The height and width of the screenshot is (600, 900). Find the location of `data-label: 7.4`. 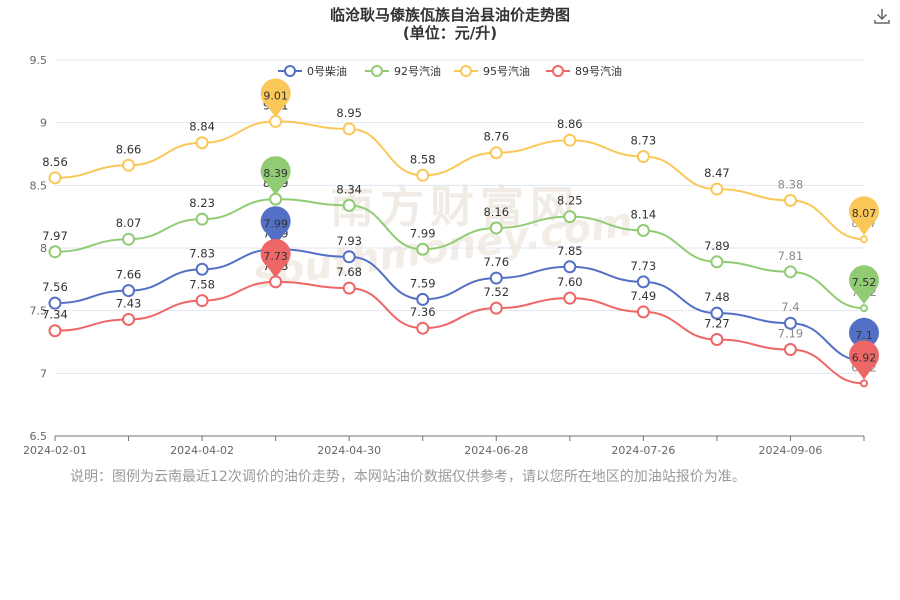

data-label: 7.4 is located at coordinates (790, 307).